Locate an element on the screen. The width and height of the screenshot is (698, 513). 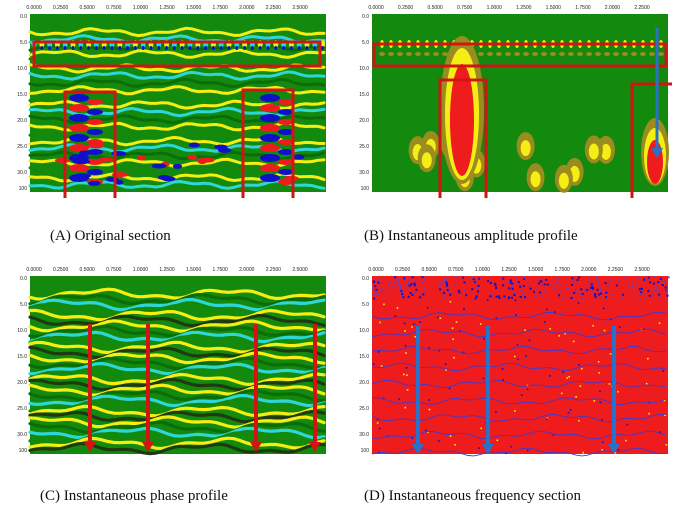
x-tick-label: 1.0000 is located at coordinates (141, 270).